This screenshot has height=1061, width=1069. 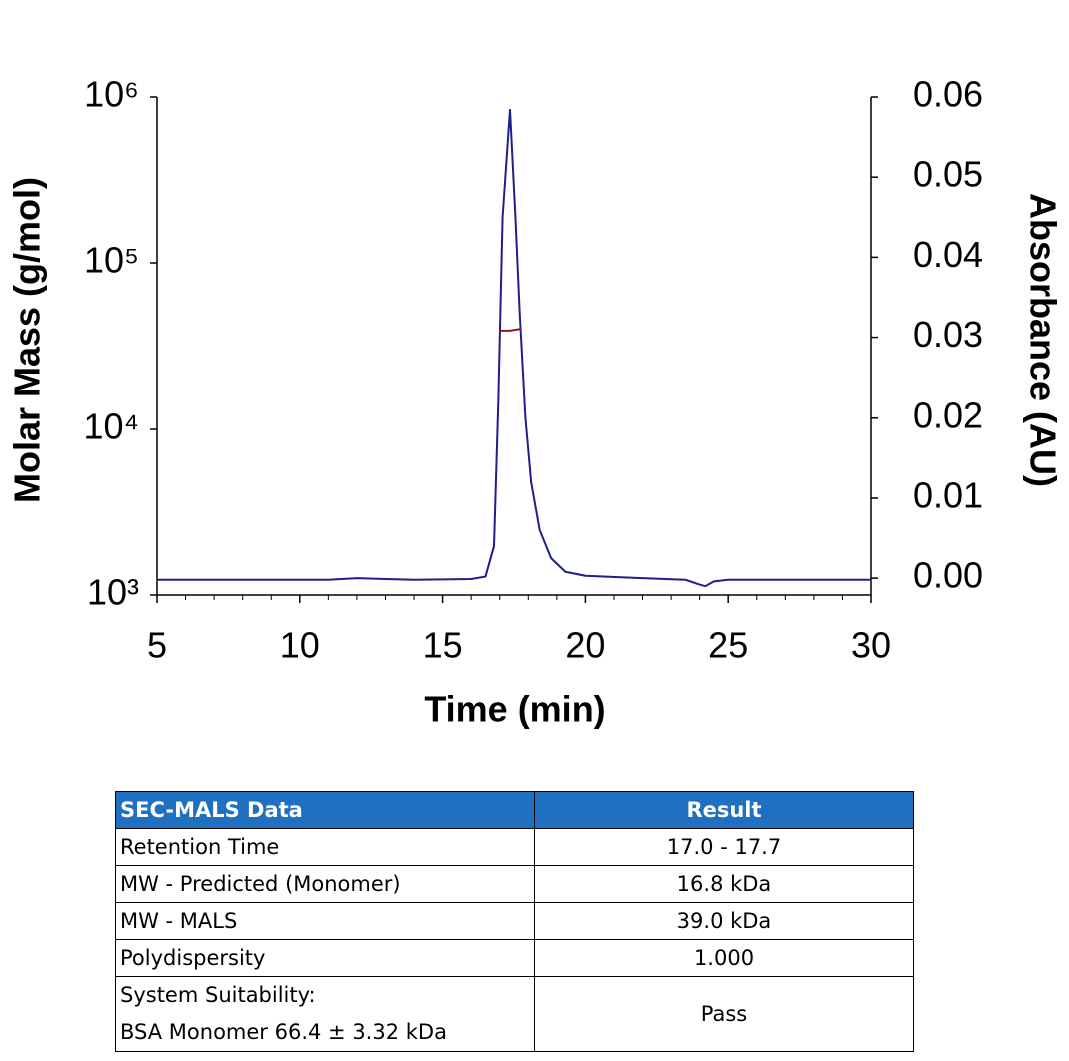 I want to click on table-row: MW - Predicted (Monomer) 16.8 kDa, so click(x=514, y=884).